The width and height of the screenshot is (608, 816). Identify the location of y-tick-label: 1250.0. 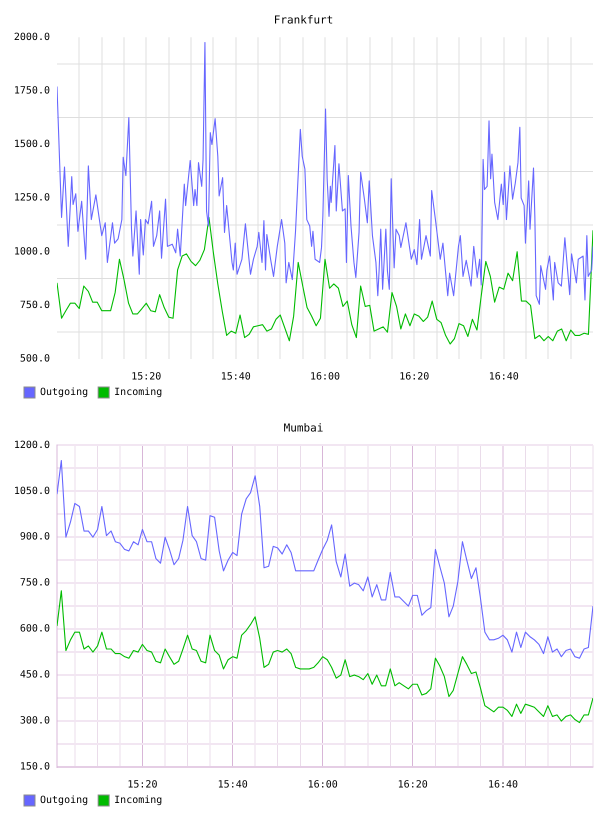
(32, 198).